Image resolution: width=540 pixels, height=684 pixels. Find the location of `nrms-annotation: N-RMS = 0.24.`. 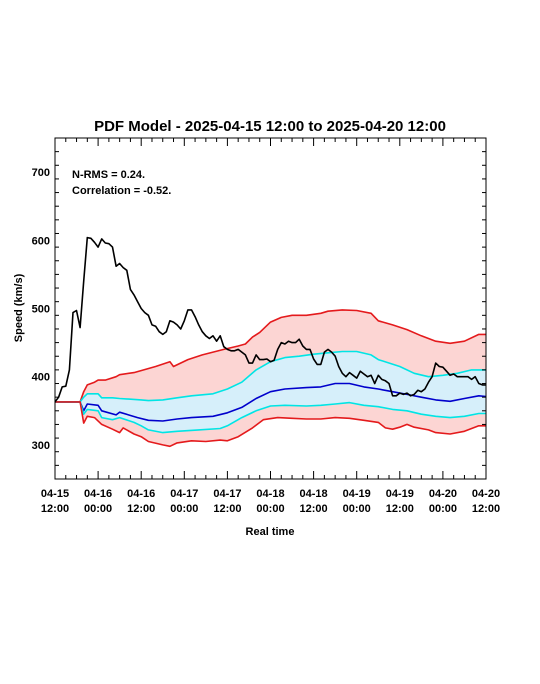

nrms-annotation: N-RMS = 0.24. is located at coordinates (108, 175).